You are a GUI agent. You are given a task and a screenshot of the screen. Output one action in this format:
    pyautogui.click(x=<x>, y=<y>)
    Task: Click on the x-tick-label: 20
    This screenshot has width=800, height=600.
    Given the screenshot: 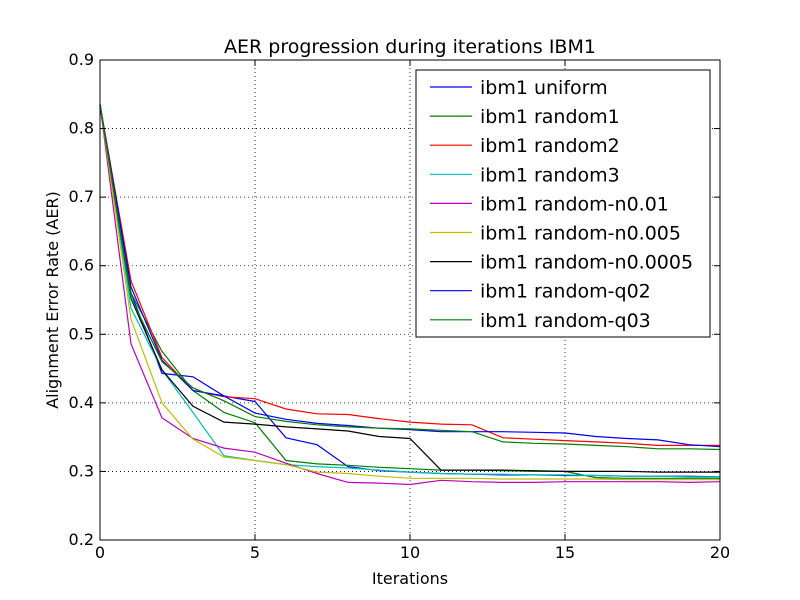 What is the action you would take?
    pyautogui.click(x=720, y=552)
    